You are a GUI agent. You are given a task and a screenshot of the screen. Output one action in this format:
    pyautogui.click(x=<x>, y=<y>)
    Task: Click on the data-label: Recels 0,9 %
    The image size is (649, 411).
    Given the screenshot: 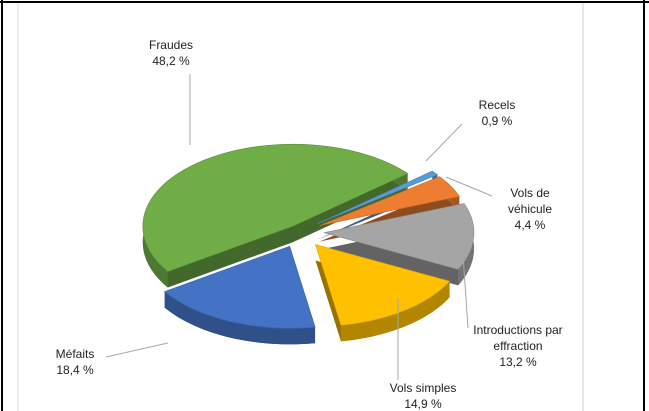 What is the action you would take?
    pyautogui.click(x=497, y=113)
    